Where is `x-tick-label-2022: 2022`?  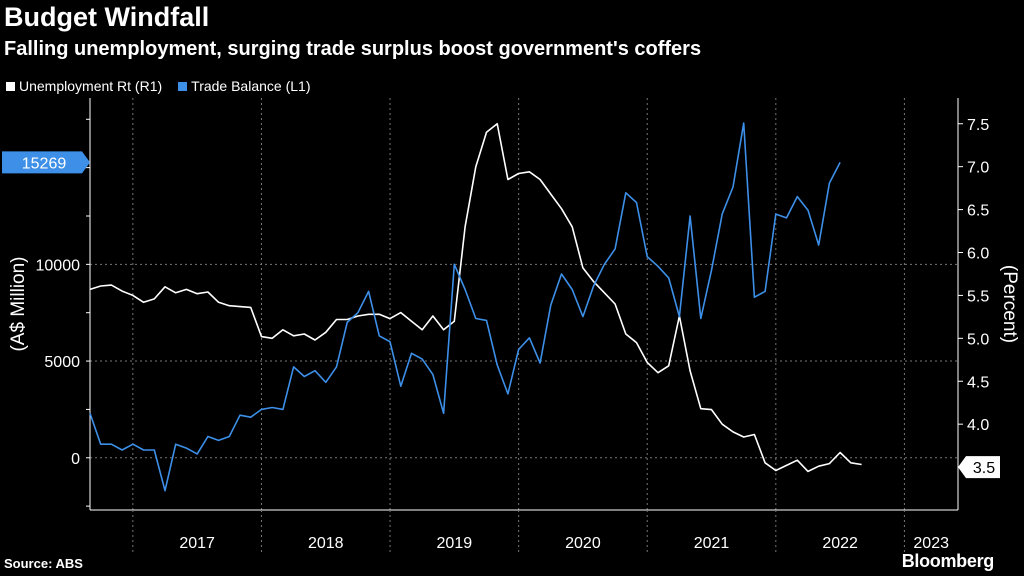 x-tick-label-2022: 2022 is located at coordinates (840, 543).